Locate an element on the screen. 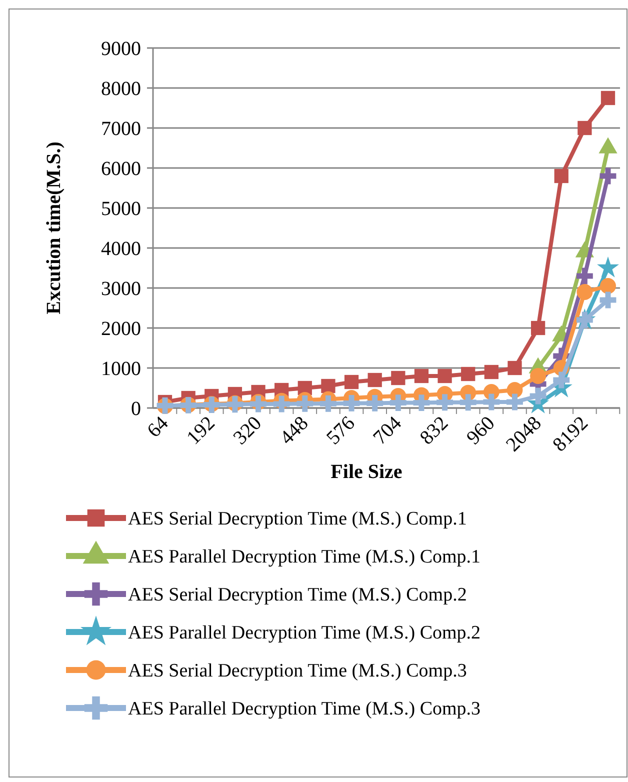 The image size is (628, 782). x-tick-label: 576 is located at coordinates (341, 430).